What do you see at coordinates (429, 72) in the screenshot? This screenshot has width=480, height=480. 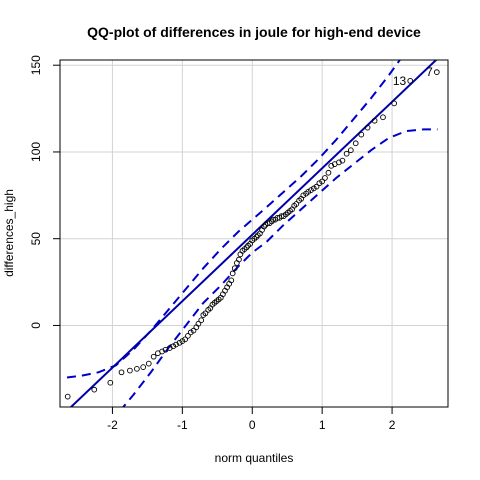 I see `point-label: 7` at bounding box center [429, 72].